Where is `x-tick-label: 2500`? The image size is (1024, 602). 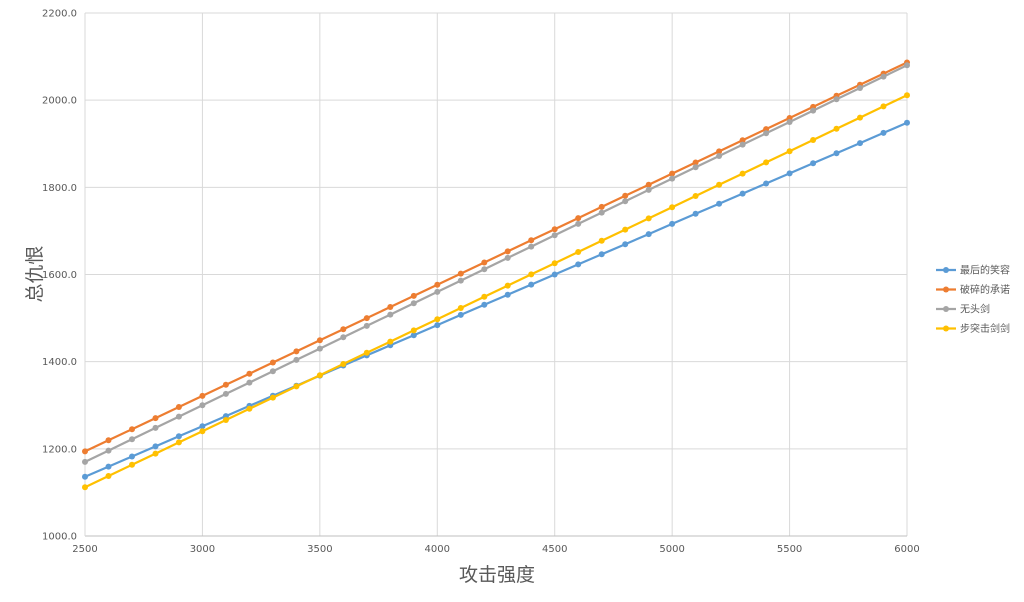
x-tick-label: 2500 is located at coordinates (84, 549).